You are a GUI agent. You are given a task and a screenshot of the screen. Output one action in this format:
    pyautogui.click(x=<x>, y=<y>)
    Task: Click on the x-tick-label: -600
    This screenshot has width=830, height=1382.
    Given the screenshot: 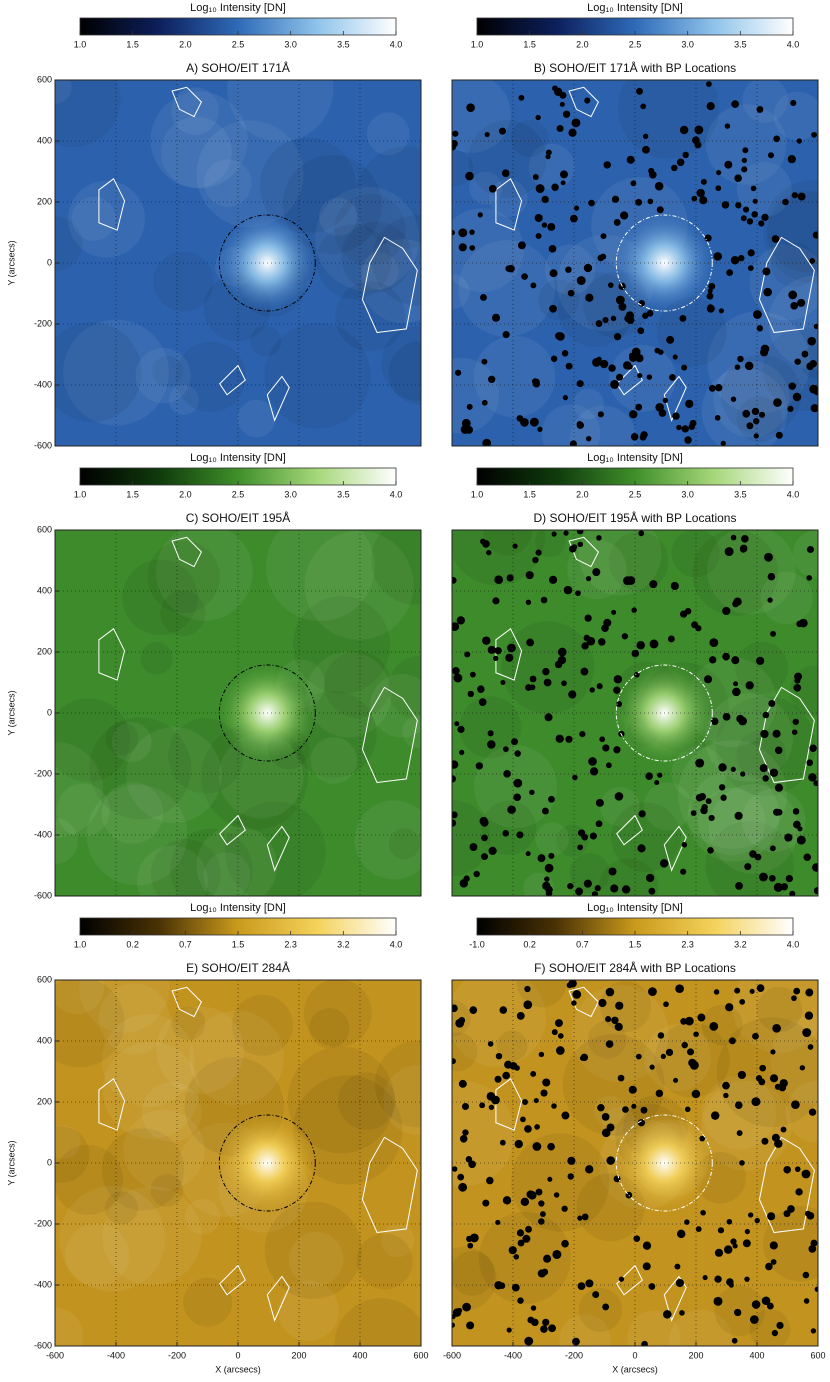 What is the action you would take?
    pyautogui.click(x=55, y=1355)
    